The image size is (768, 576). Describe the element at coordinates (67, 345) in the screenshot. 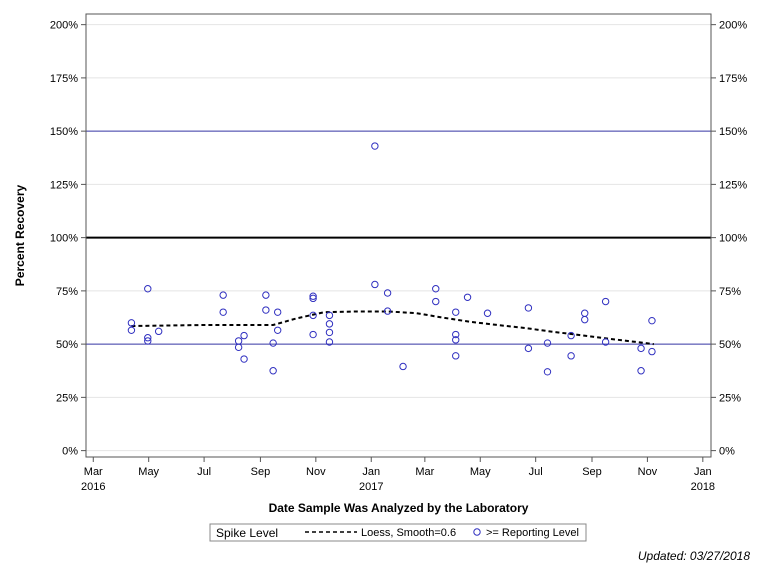

I see `y-tick-label: 50%` at that location.